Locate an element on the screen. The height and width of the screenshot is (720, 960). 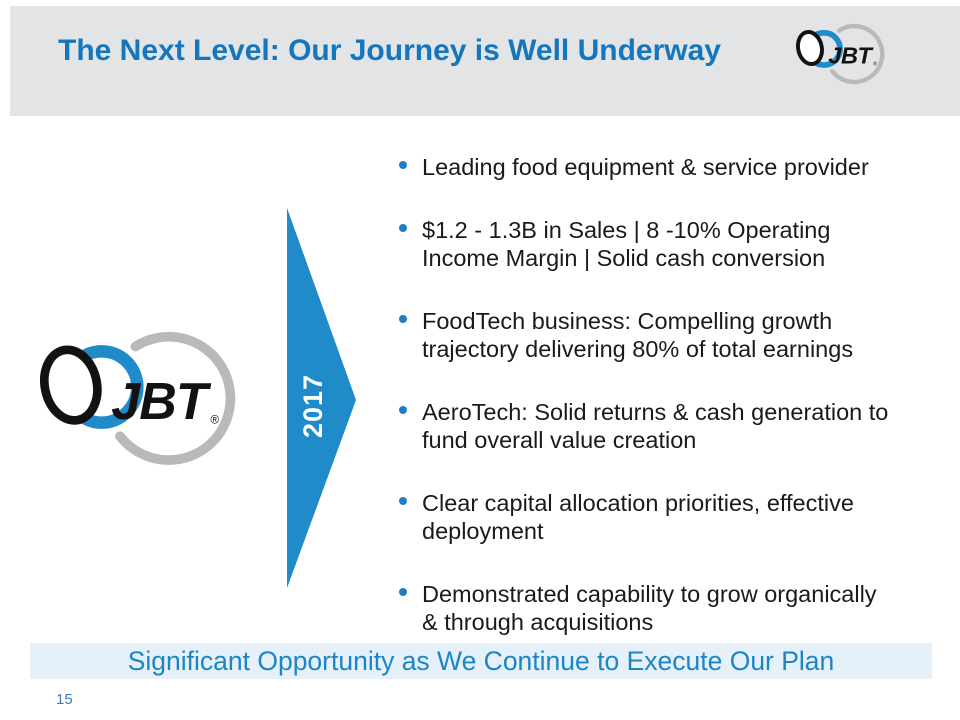
year-arrow: 2017 is located at coordinates (321, 398).